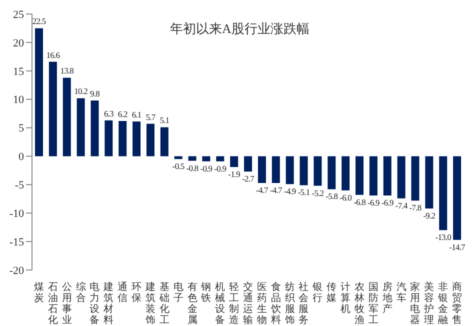  Describe the element at coordinates (415, 303) in the screenshot. I see `x-tick-label: 家用电器` at that location.